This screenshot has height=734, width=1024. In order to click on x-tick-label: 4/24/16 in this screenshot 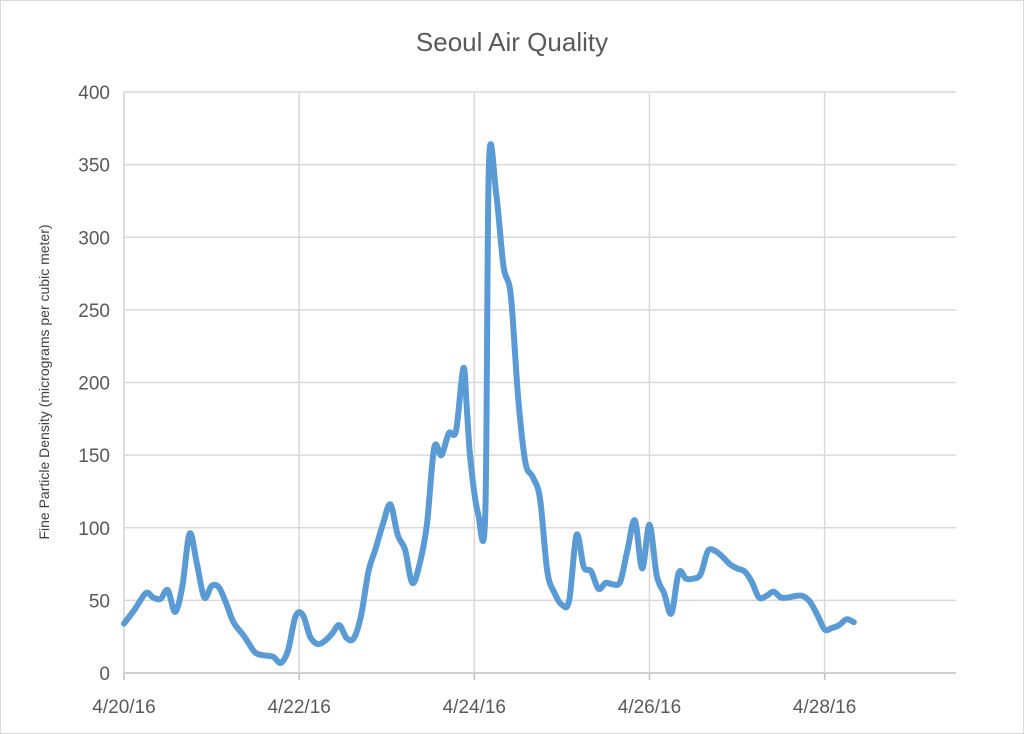, I will do `click(474, 707)`.